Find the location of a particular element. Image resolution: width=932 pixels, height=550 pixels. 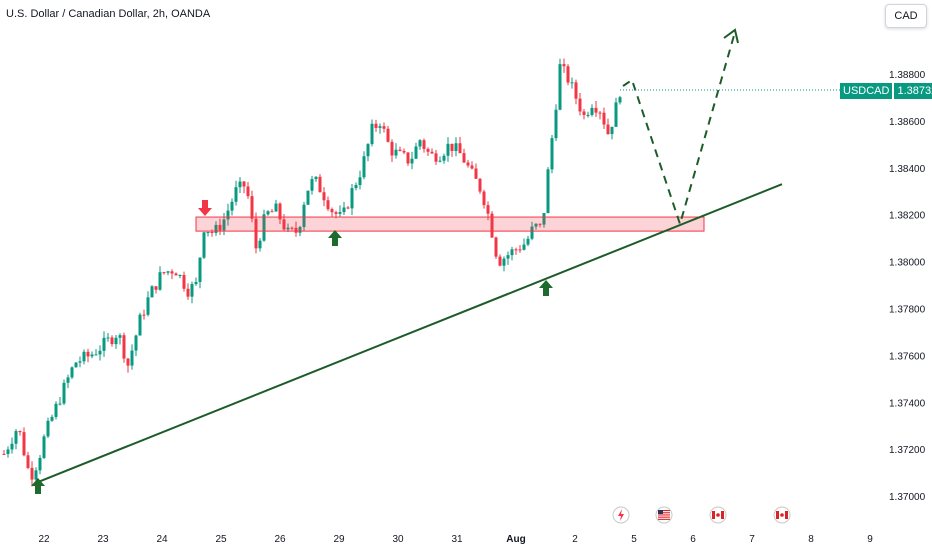

event-icons is located at coordinates (701, 515).